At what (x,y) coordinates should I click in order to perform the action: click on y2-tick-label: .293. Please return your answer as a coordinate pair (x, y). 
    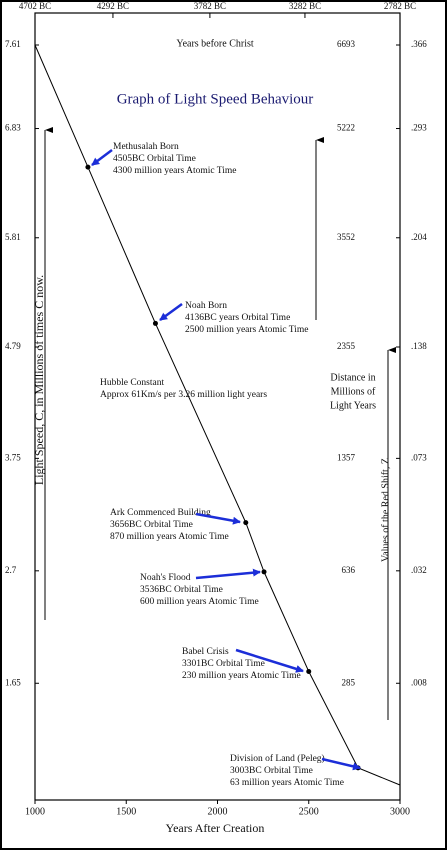
    Looking at the image, I should click on (419, 128).